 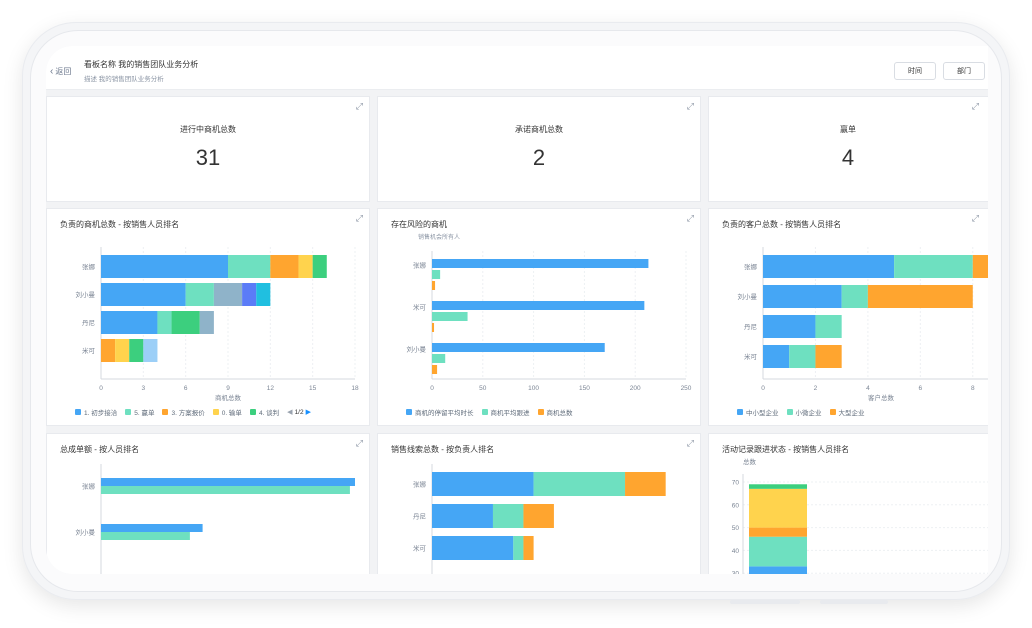 What do you see at coordinates (63, 71) in the screenshot?
I see `back-label: 返回` at bounding box center [63, 71].